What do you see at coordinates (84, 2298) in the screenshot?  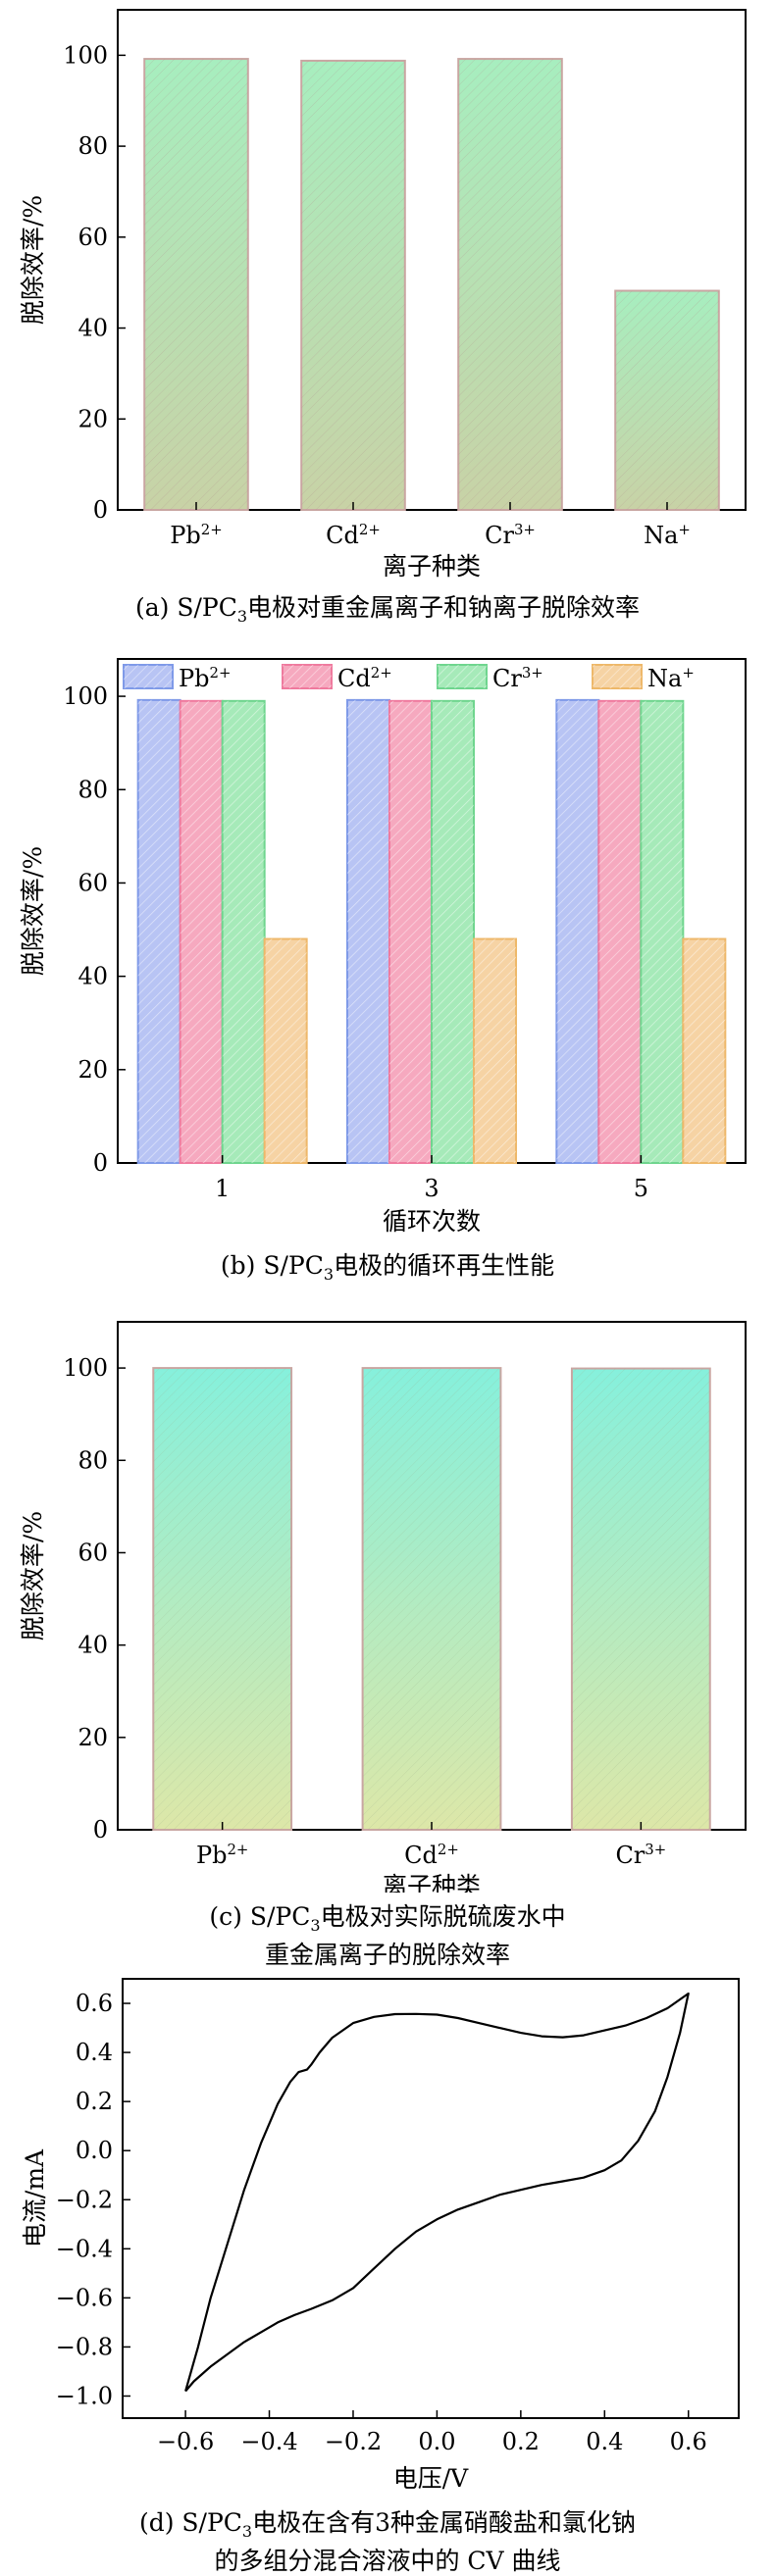 I see `d-ytick-label: −0.6` at bounding box center [84, 2298].